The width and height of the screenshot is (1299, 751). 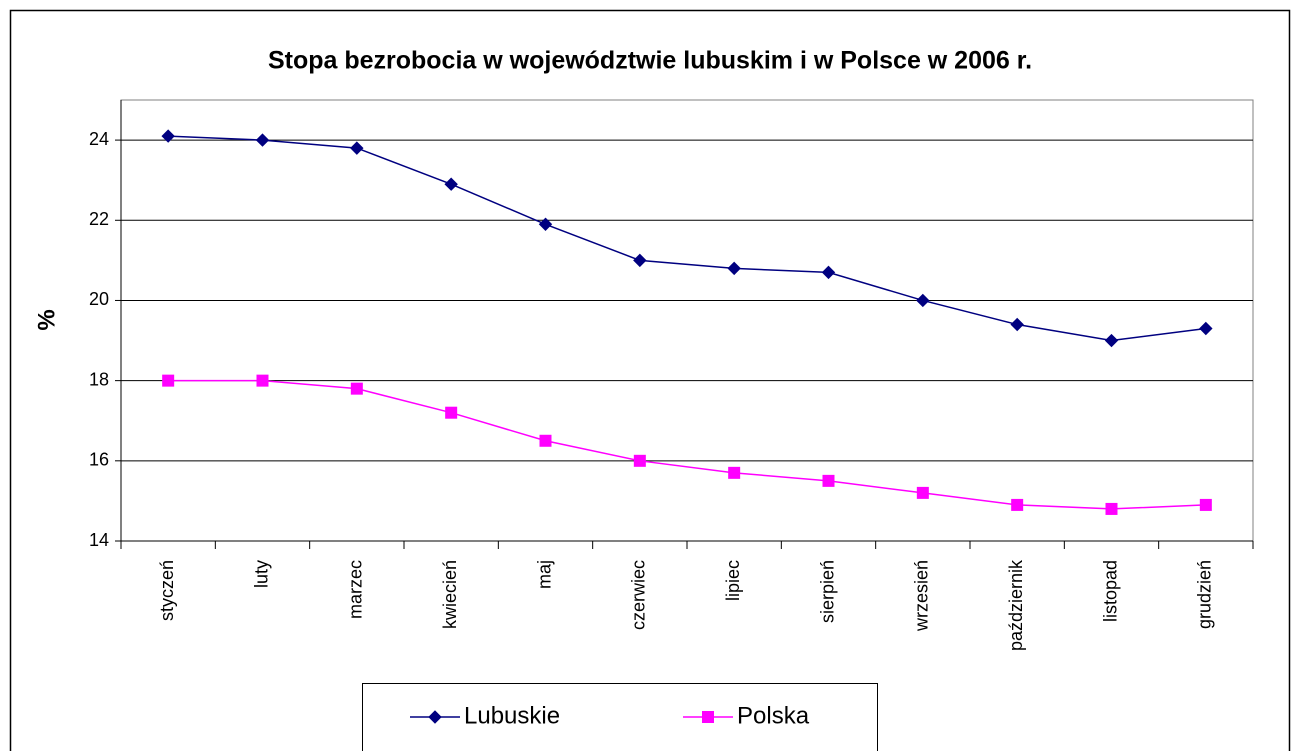 What do you see at coordinates (1110, 591) in the screenshot?
I see `x-tick-label: listopad` at bounding box center [1110, 591].